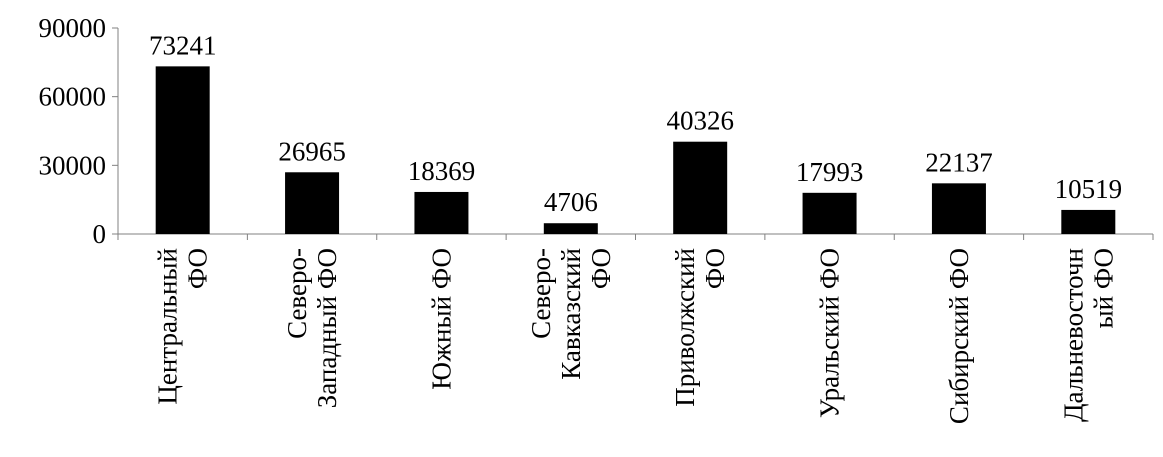 This screenshot has height=457, width=1163. I want to click on category-label: Уральский ФО, so click(830, 333).